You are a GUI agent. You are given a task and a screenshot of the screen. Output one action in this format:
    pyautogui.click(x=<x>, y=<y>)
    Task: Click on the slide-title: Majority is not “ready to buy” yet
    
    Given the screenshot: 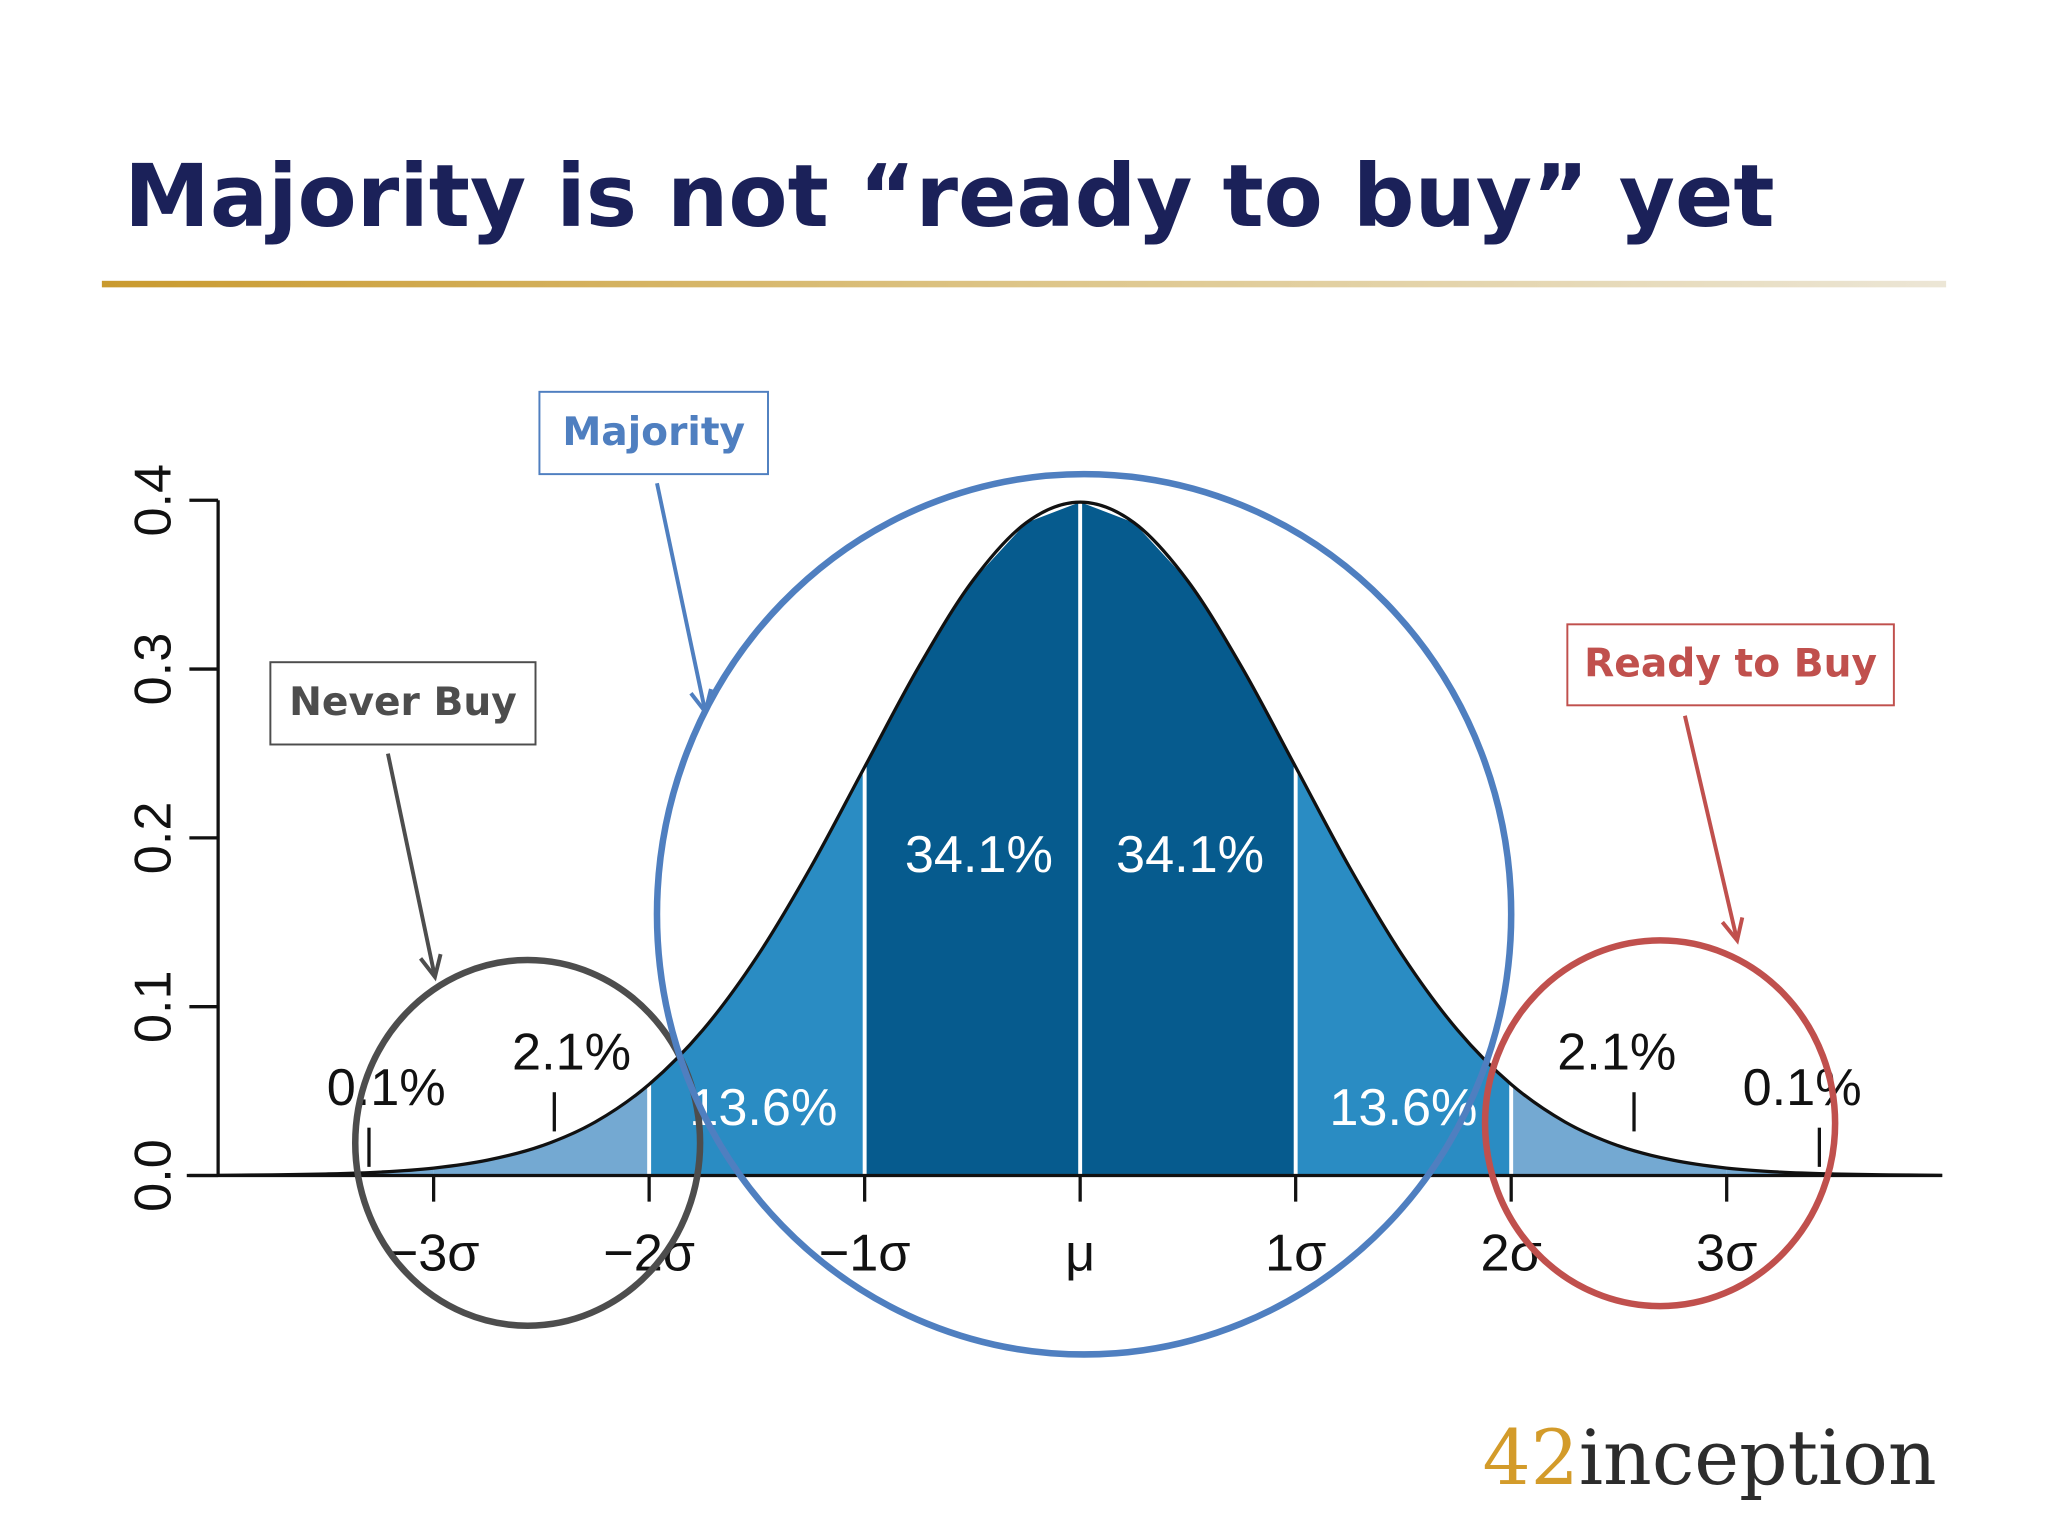 What is the action you would take?
    pyautogui.click(x=949, y=197)
    